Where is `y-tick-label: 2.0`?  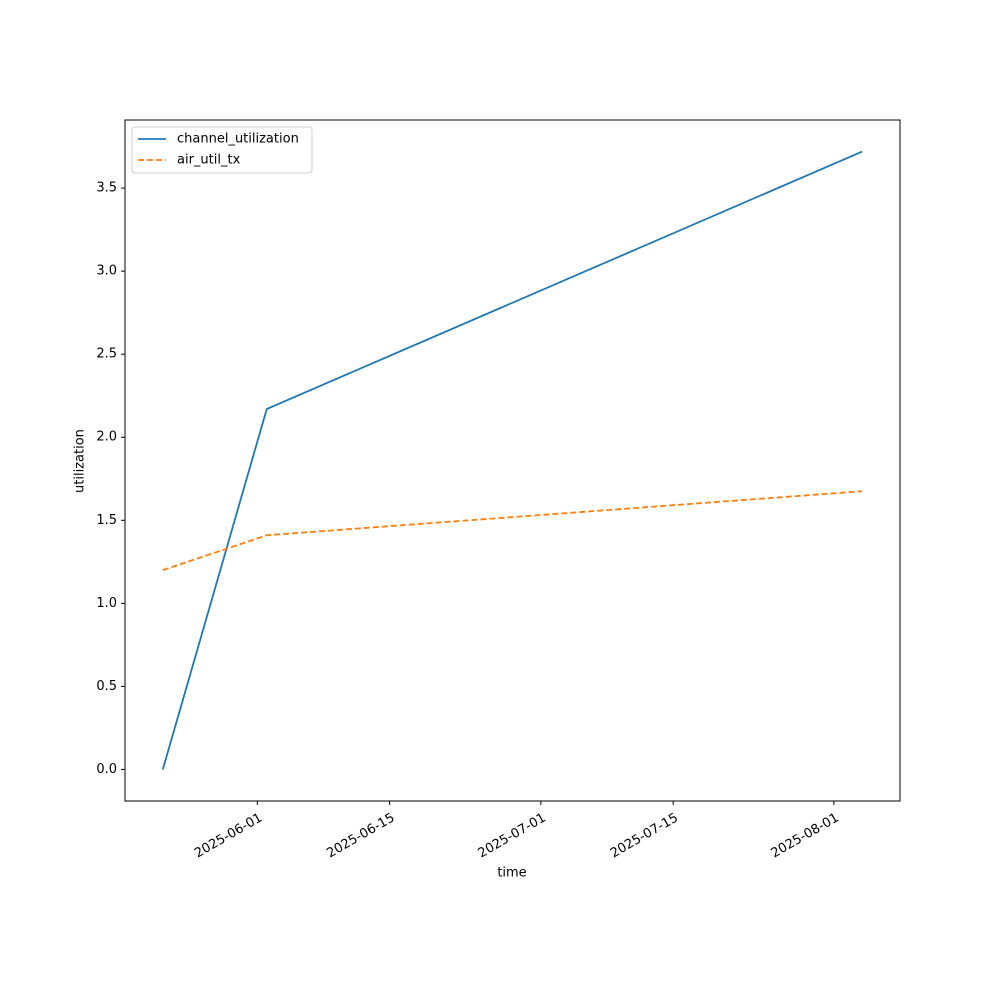 y-tick-label: 2.0 is located at coordinates (106, 437).